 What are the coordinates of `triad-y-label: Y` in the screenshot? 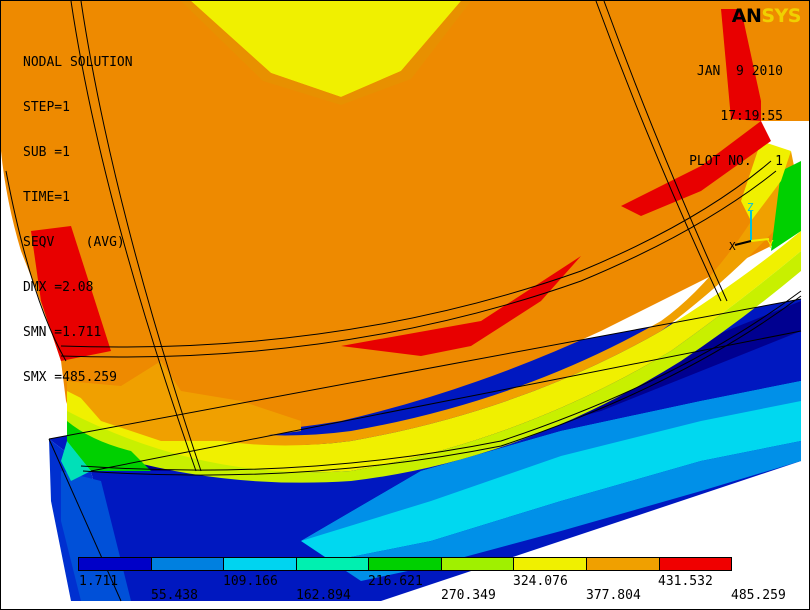 It's located at (770, 244).